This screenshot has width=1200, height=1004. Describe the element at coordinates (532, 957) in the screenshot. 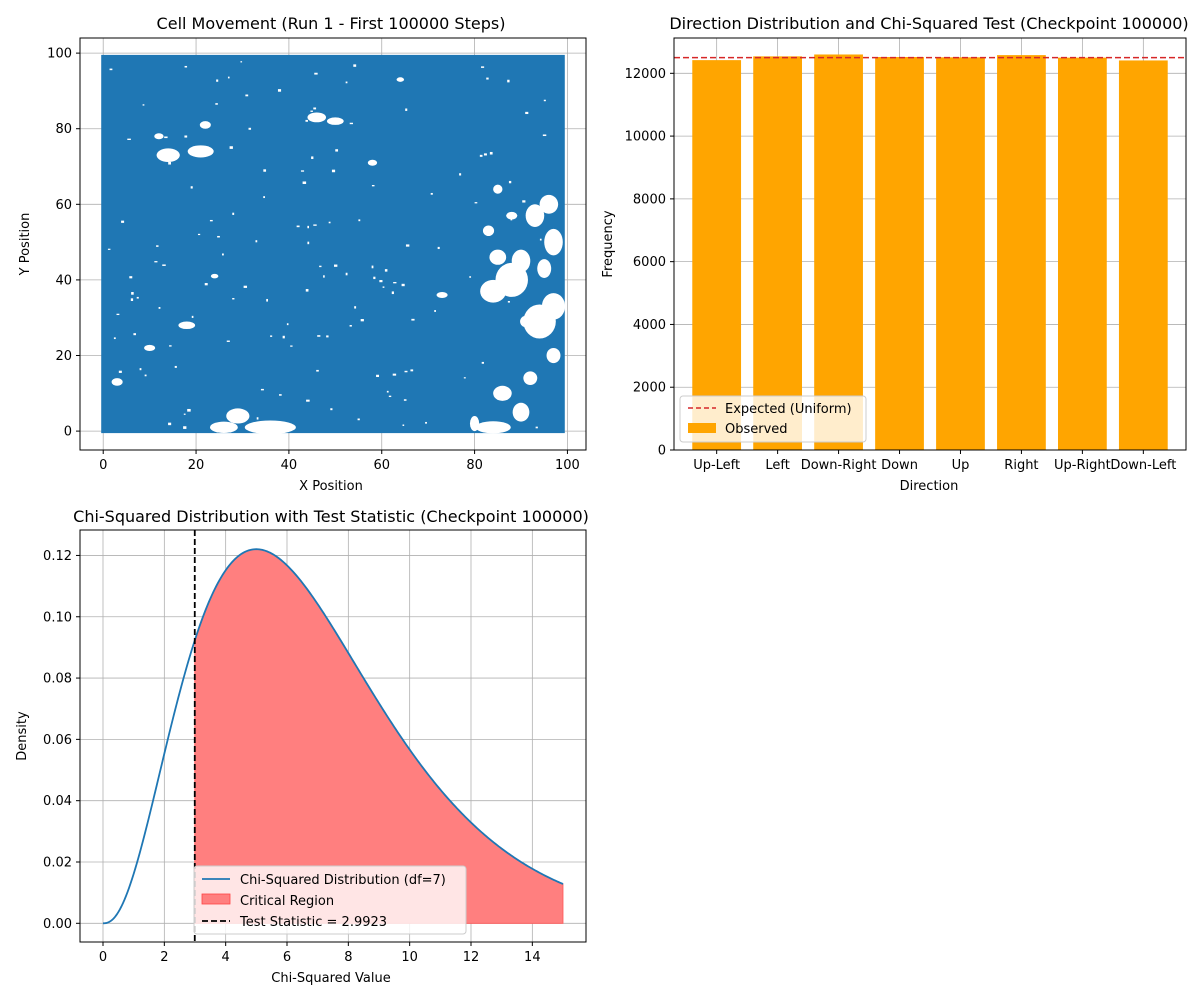

I see `chart3-x-tick-label: 14` at that location.